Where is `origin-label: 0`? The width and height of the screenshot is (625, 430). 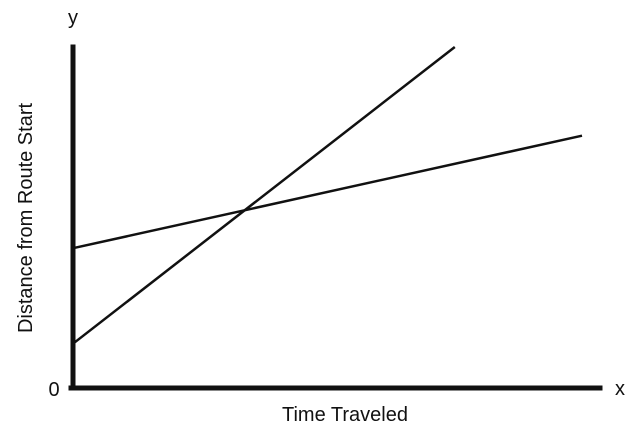 origin-label: 0 is located at coordinates (53, 390).